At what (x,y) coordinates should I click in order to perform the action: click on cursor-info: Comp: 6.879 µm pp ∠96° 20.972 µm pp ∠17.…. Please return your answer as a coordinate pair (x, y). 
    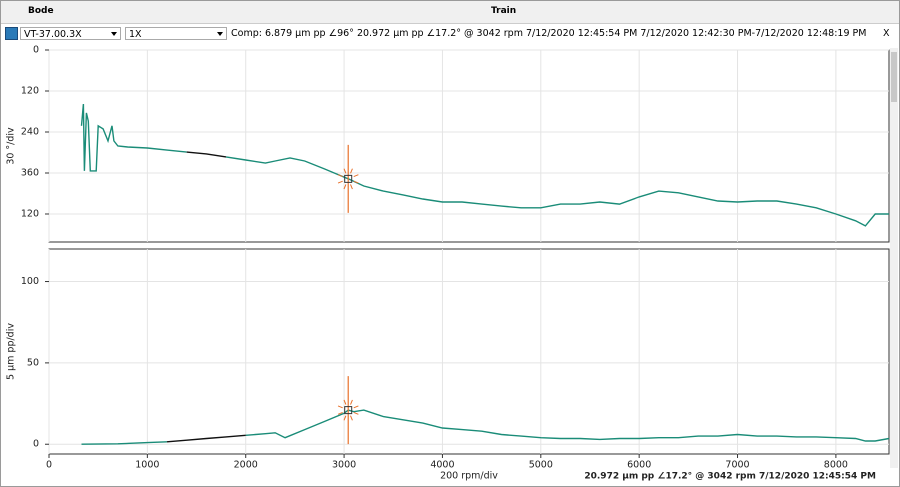
    Looking at the image, I should click on (549, 33).